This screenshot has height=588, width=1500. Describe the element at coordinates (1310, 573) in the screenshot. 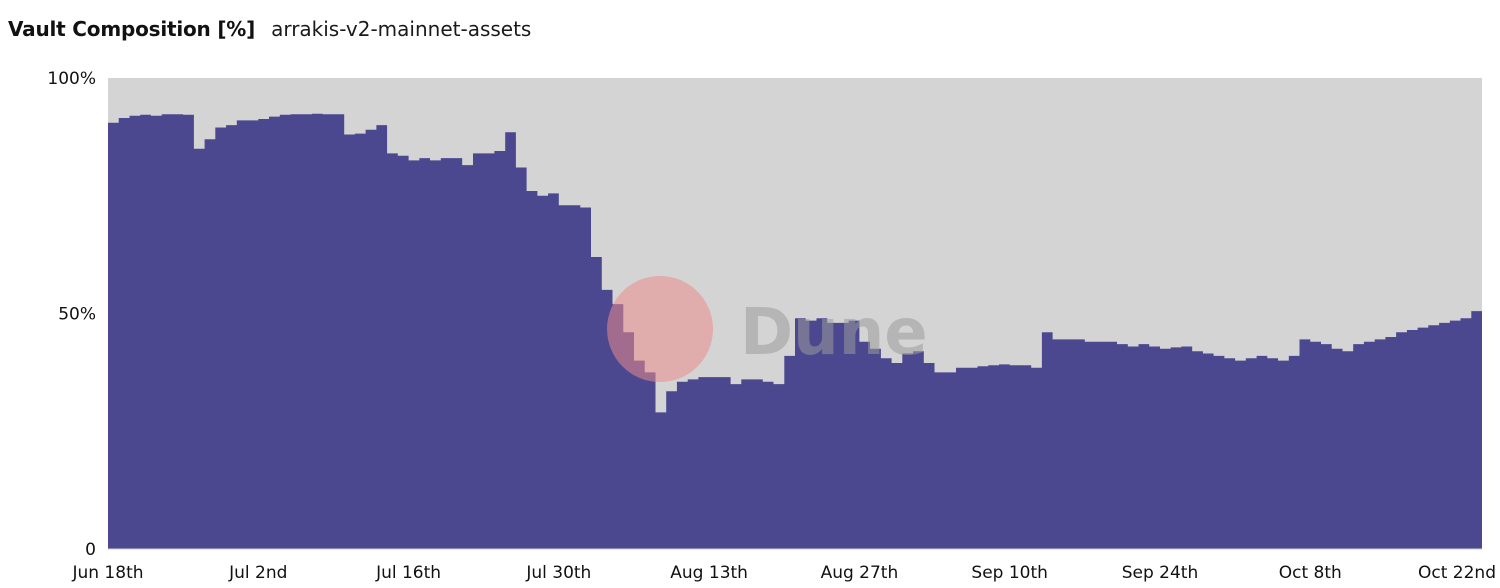

I see `x-tick-label: Oct 8th` at that location.